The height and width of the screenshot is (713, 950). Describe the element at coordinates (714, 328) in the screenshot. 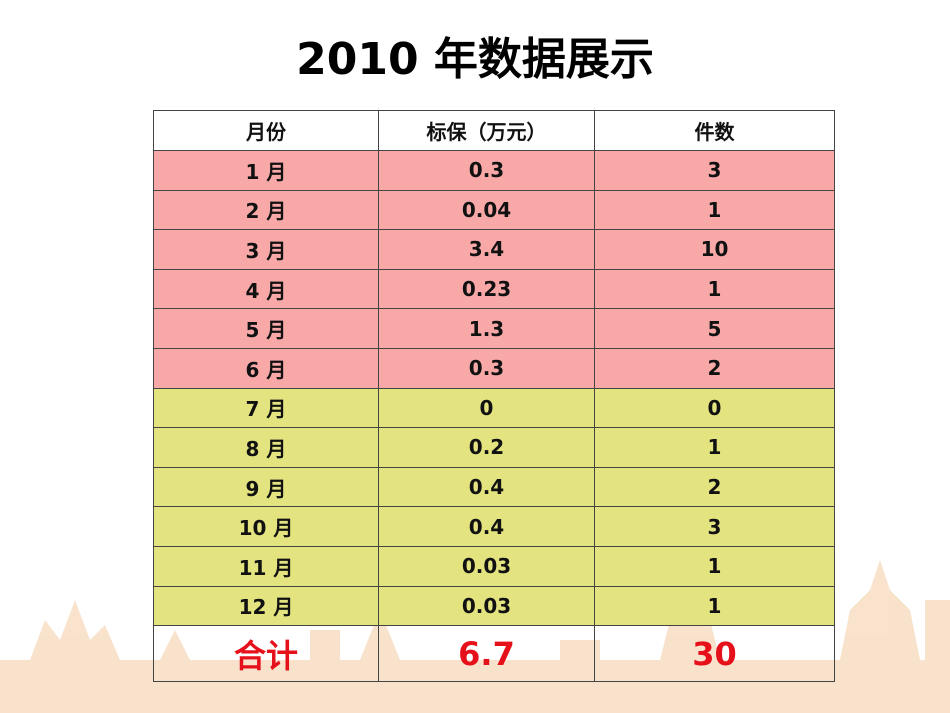

I see `table-cell: 5` at that location.